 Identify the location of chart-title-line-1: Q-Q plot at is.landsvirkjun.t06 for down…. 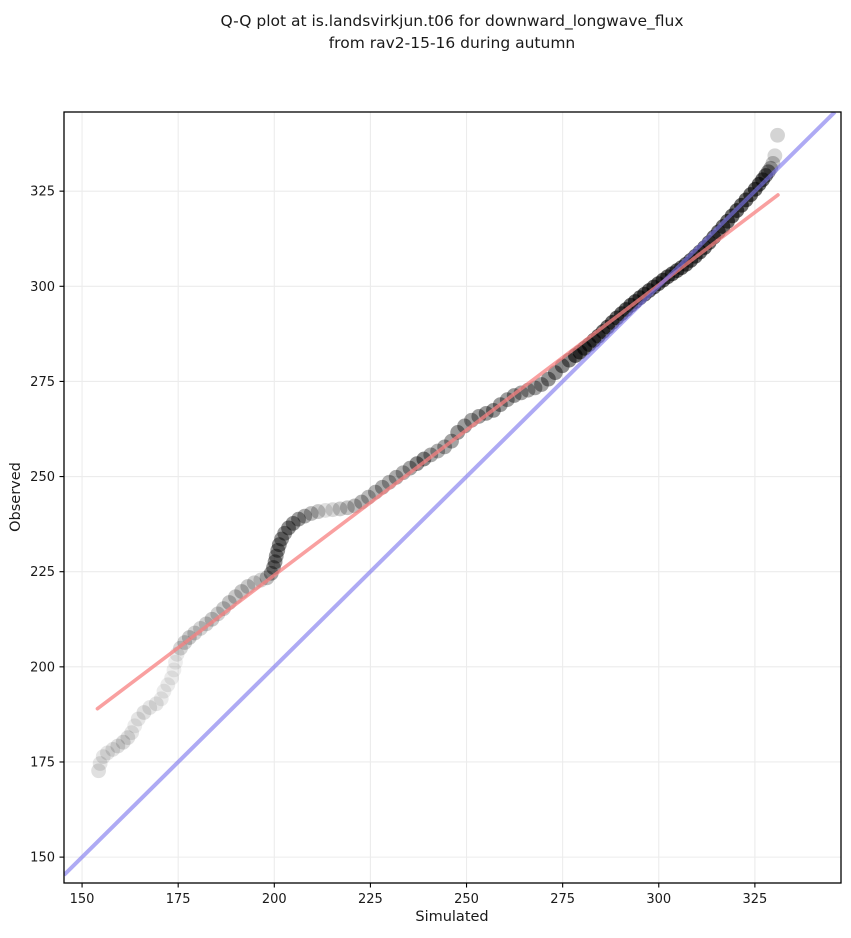
(451, 21).